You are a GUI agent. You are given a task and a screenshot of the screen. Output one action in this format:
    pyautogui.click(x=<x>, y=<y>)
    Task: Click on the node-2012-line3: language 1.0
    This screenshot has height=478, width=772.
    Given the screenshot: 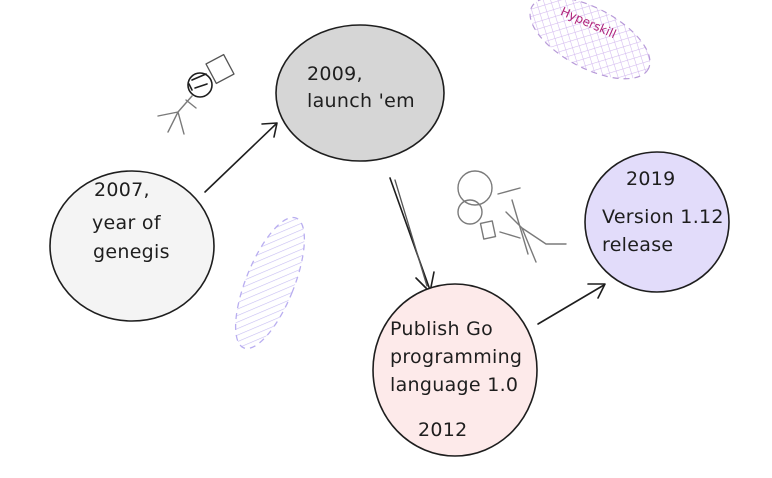 What is the action you would take?
    pyautogui.click(x=454, y=385)
    